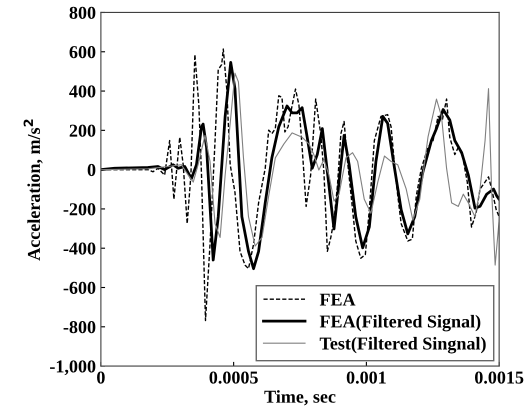 This screenshot has width=531, height=416. Describe the element at coordinates (234, 377) in the screenshot. I see `x-tick-label: 0.0005` at that location.